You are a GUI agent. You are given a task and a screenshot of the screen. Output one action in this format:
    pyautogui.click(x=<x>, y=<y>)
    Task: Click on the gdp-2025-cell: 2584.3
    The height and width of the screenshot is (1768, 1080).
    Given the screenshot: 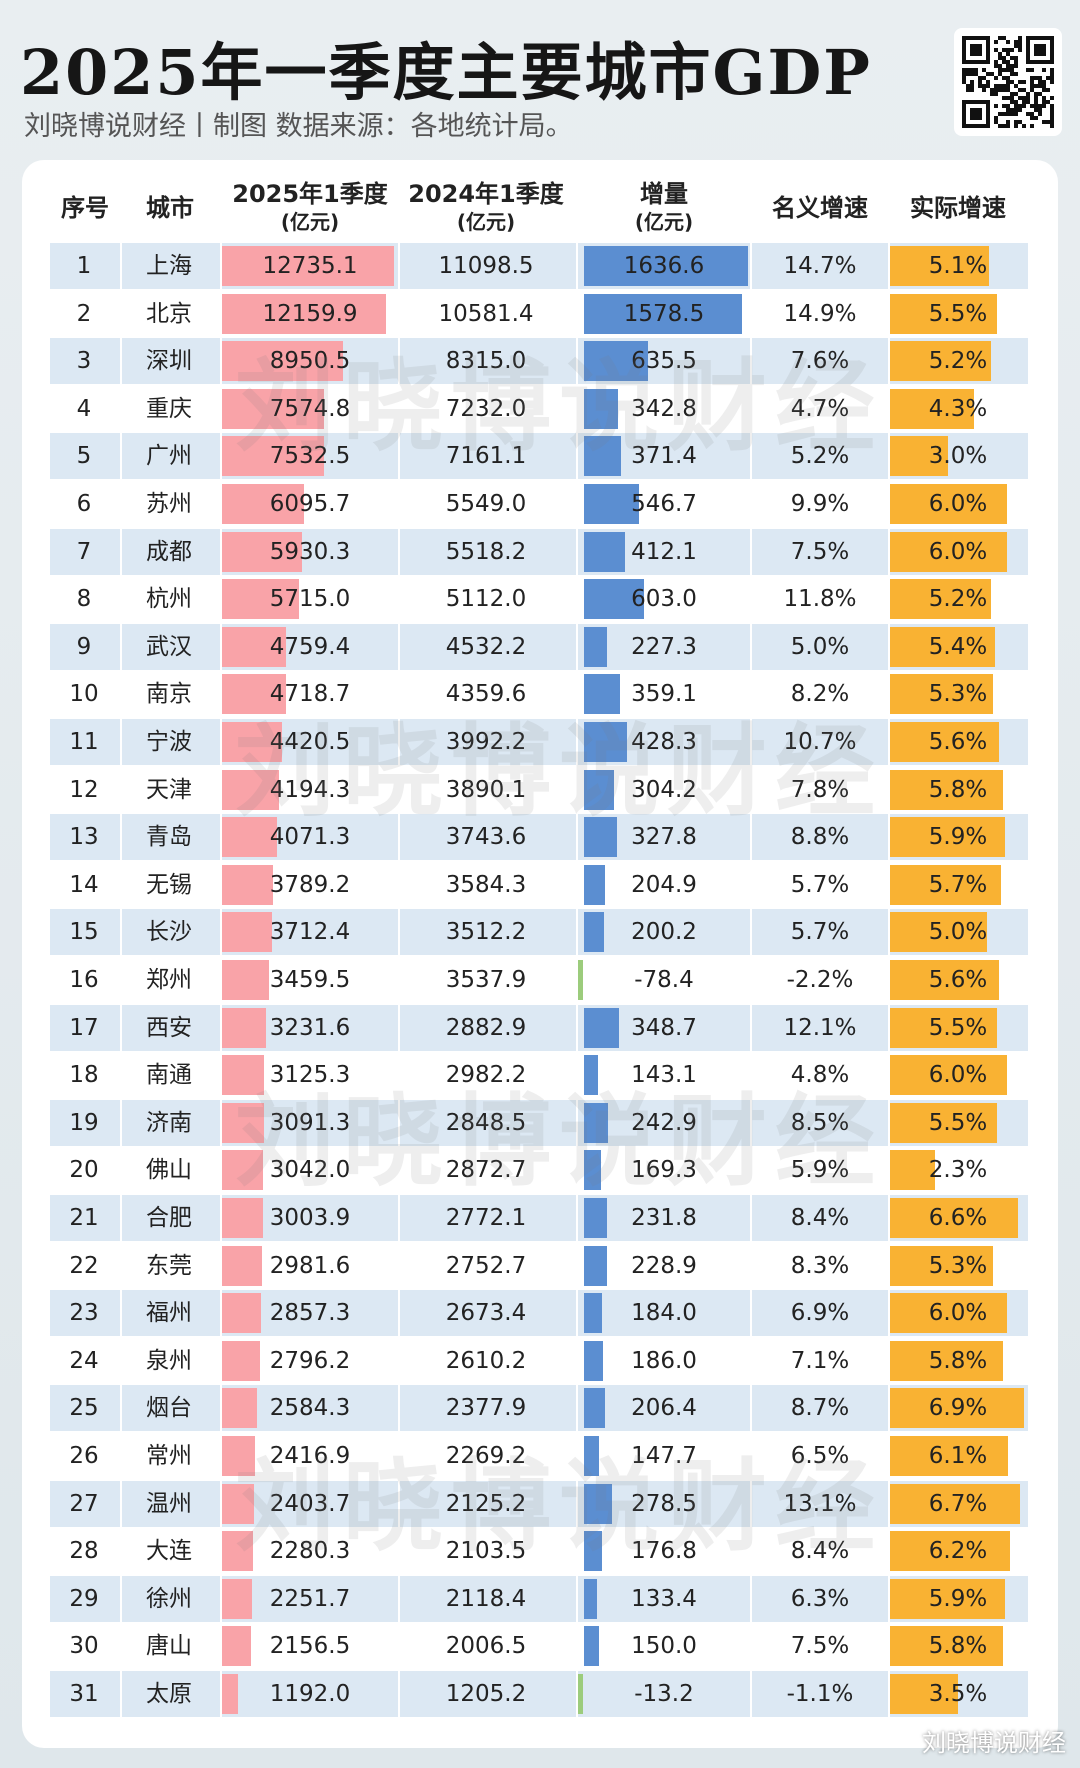 What is the action you would take?
    pyautogui.click(x=310, y=1408)
    